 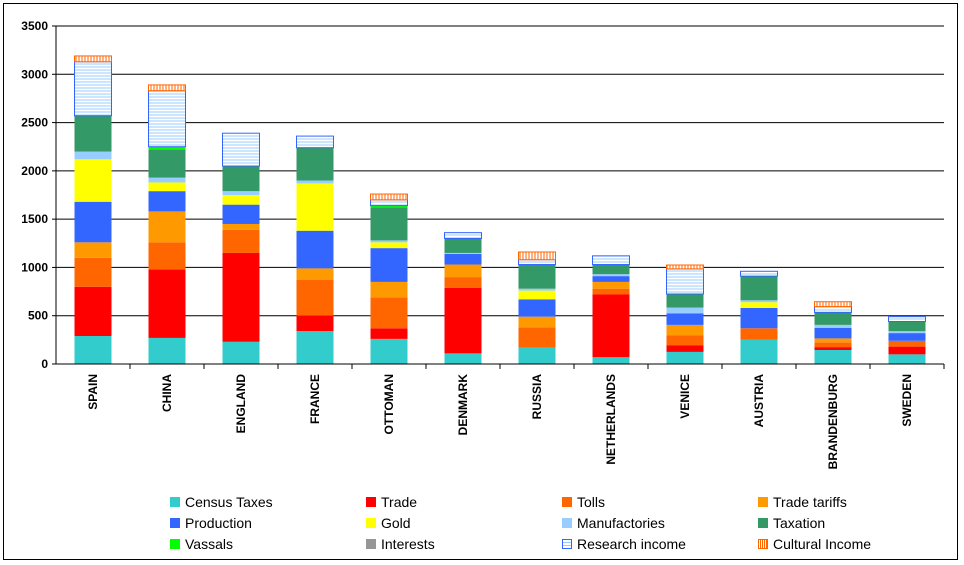 What do you see at coordinates (34, 26) in the screenshot?
I see `y-tick-label: 3500` at bounding box center [34, 26].